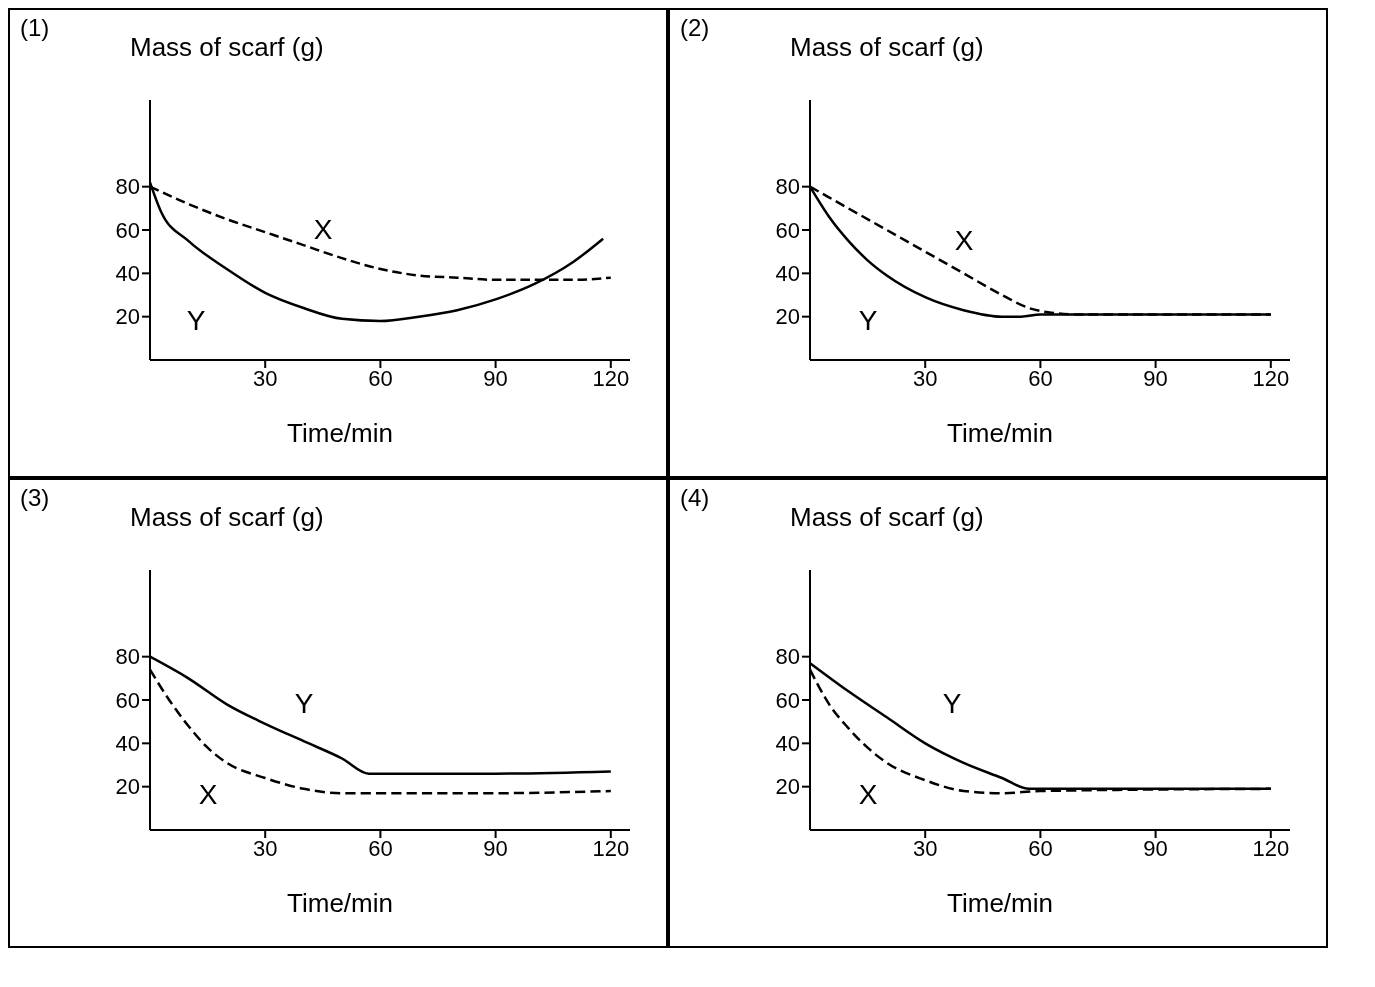  I want to click on chart-title: (3), so click(35, 498).